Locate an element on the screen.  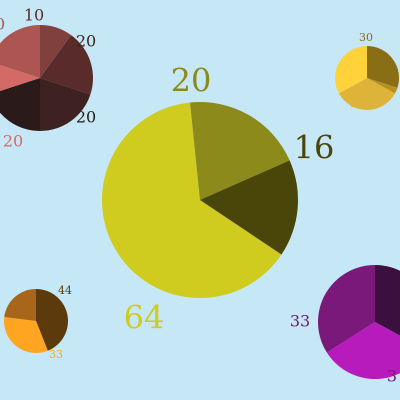
pie-chart-5: 333 is located at coordinates (345, 325).